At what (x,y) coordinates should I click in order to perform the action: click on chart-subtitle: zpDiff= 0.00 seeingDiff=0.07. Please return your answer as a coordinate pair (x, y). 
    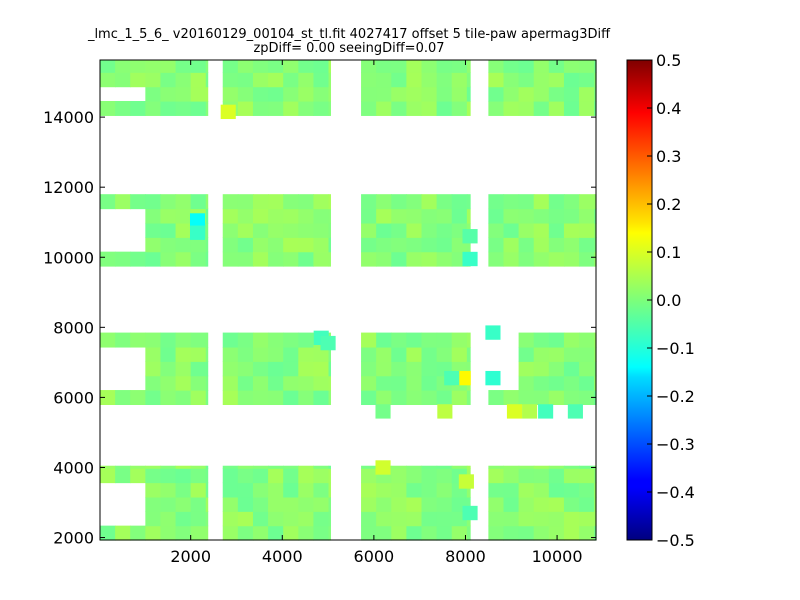
    Looking at the image, I should click on (348, 48).